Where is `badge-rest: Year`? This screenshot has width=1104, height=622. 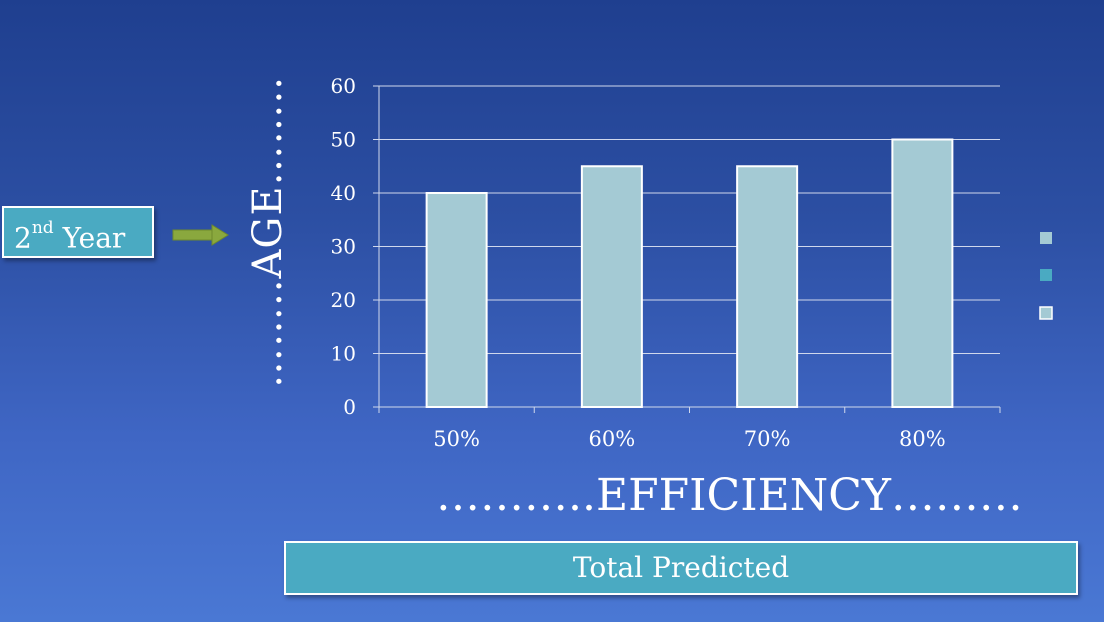 badge-rest: Year is located at coordinates (89, 238).